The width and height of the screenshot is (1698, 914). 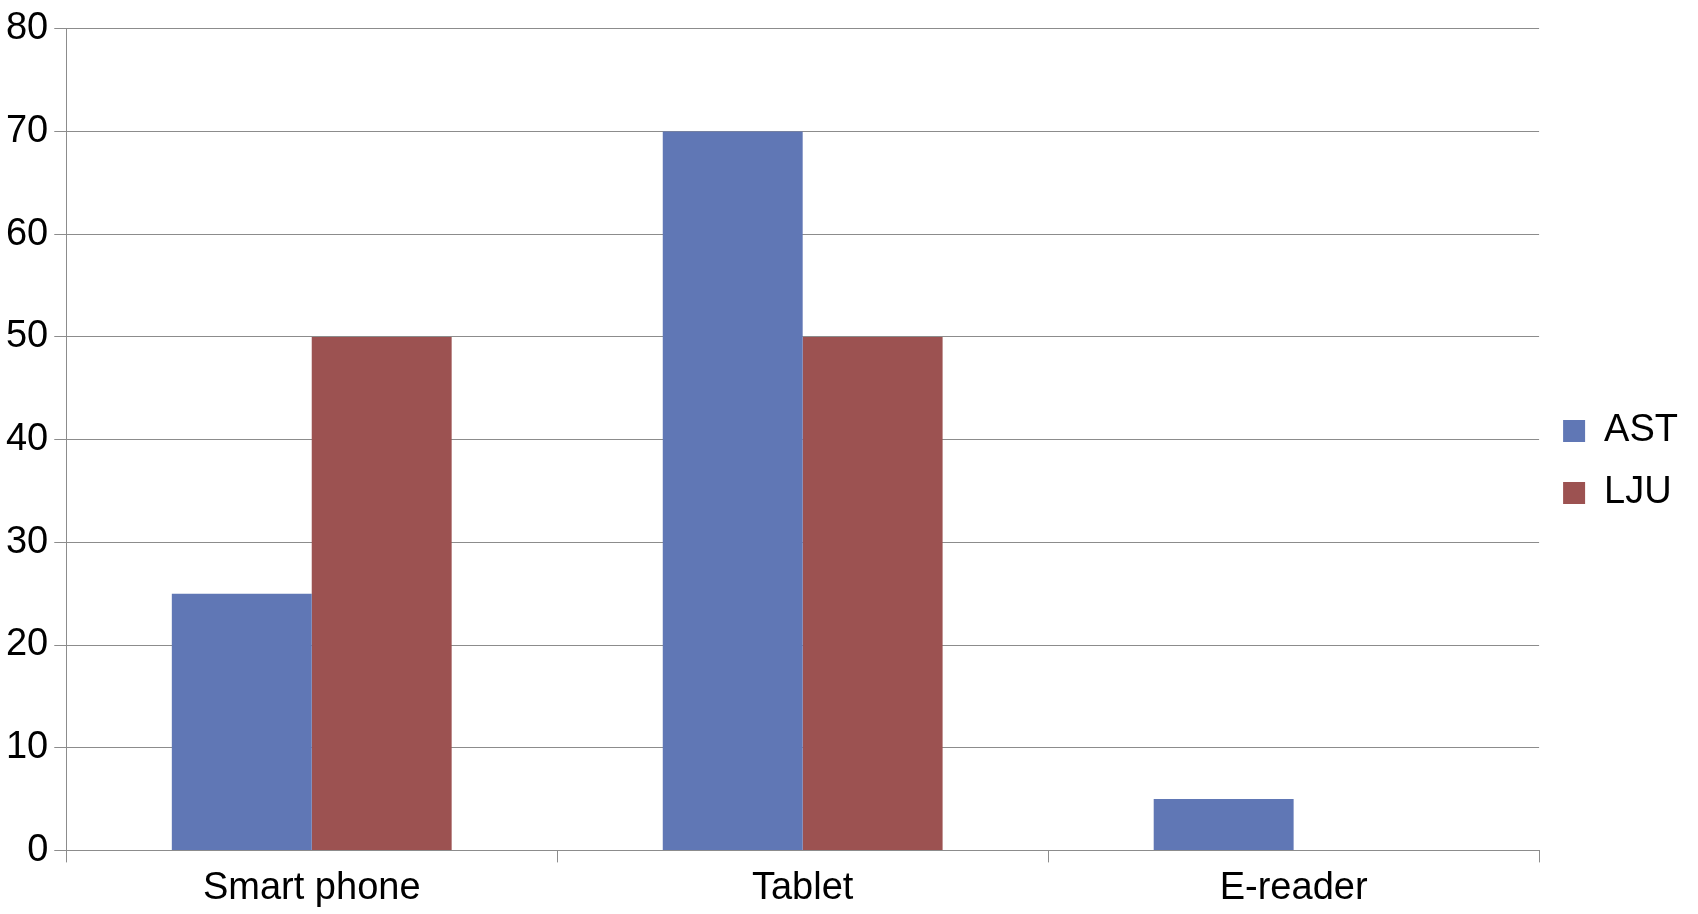 I want to click on y-tick-label: 60, so click(x=27, y=231).